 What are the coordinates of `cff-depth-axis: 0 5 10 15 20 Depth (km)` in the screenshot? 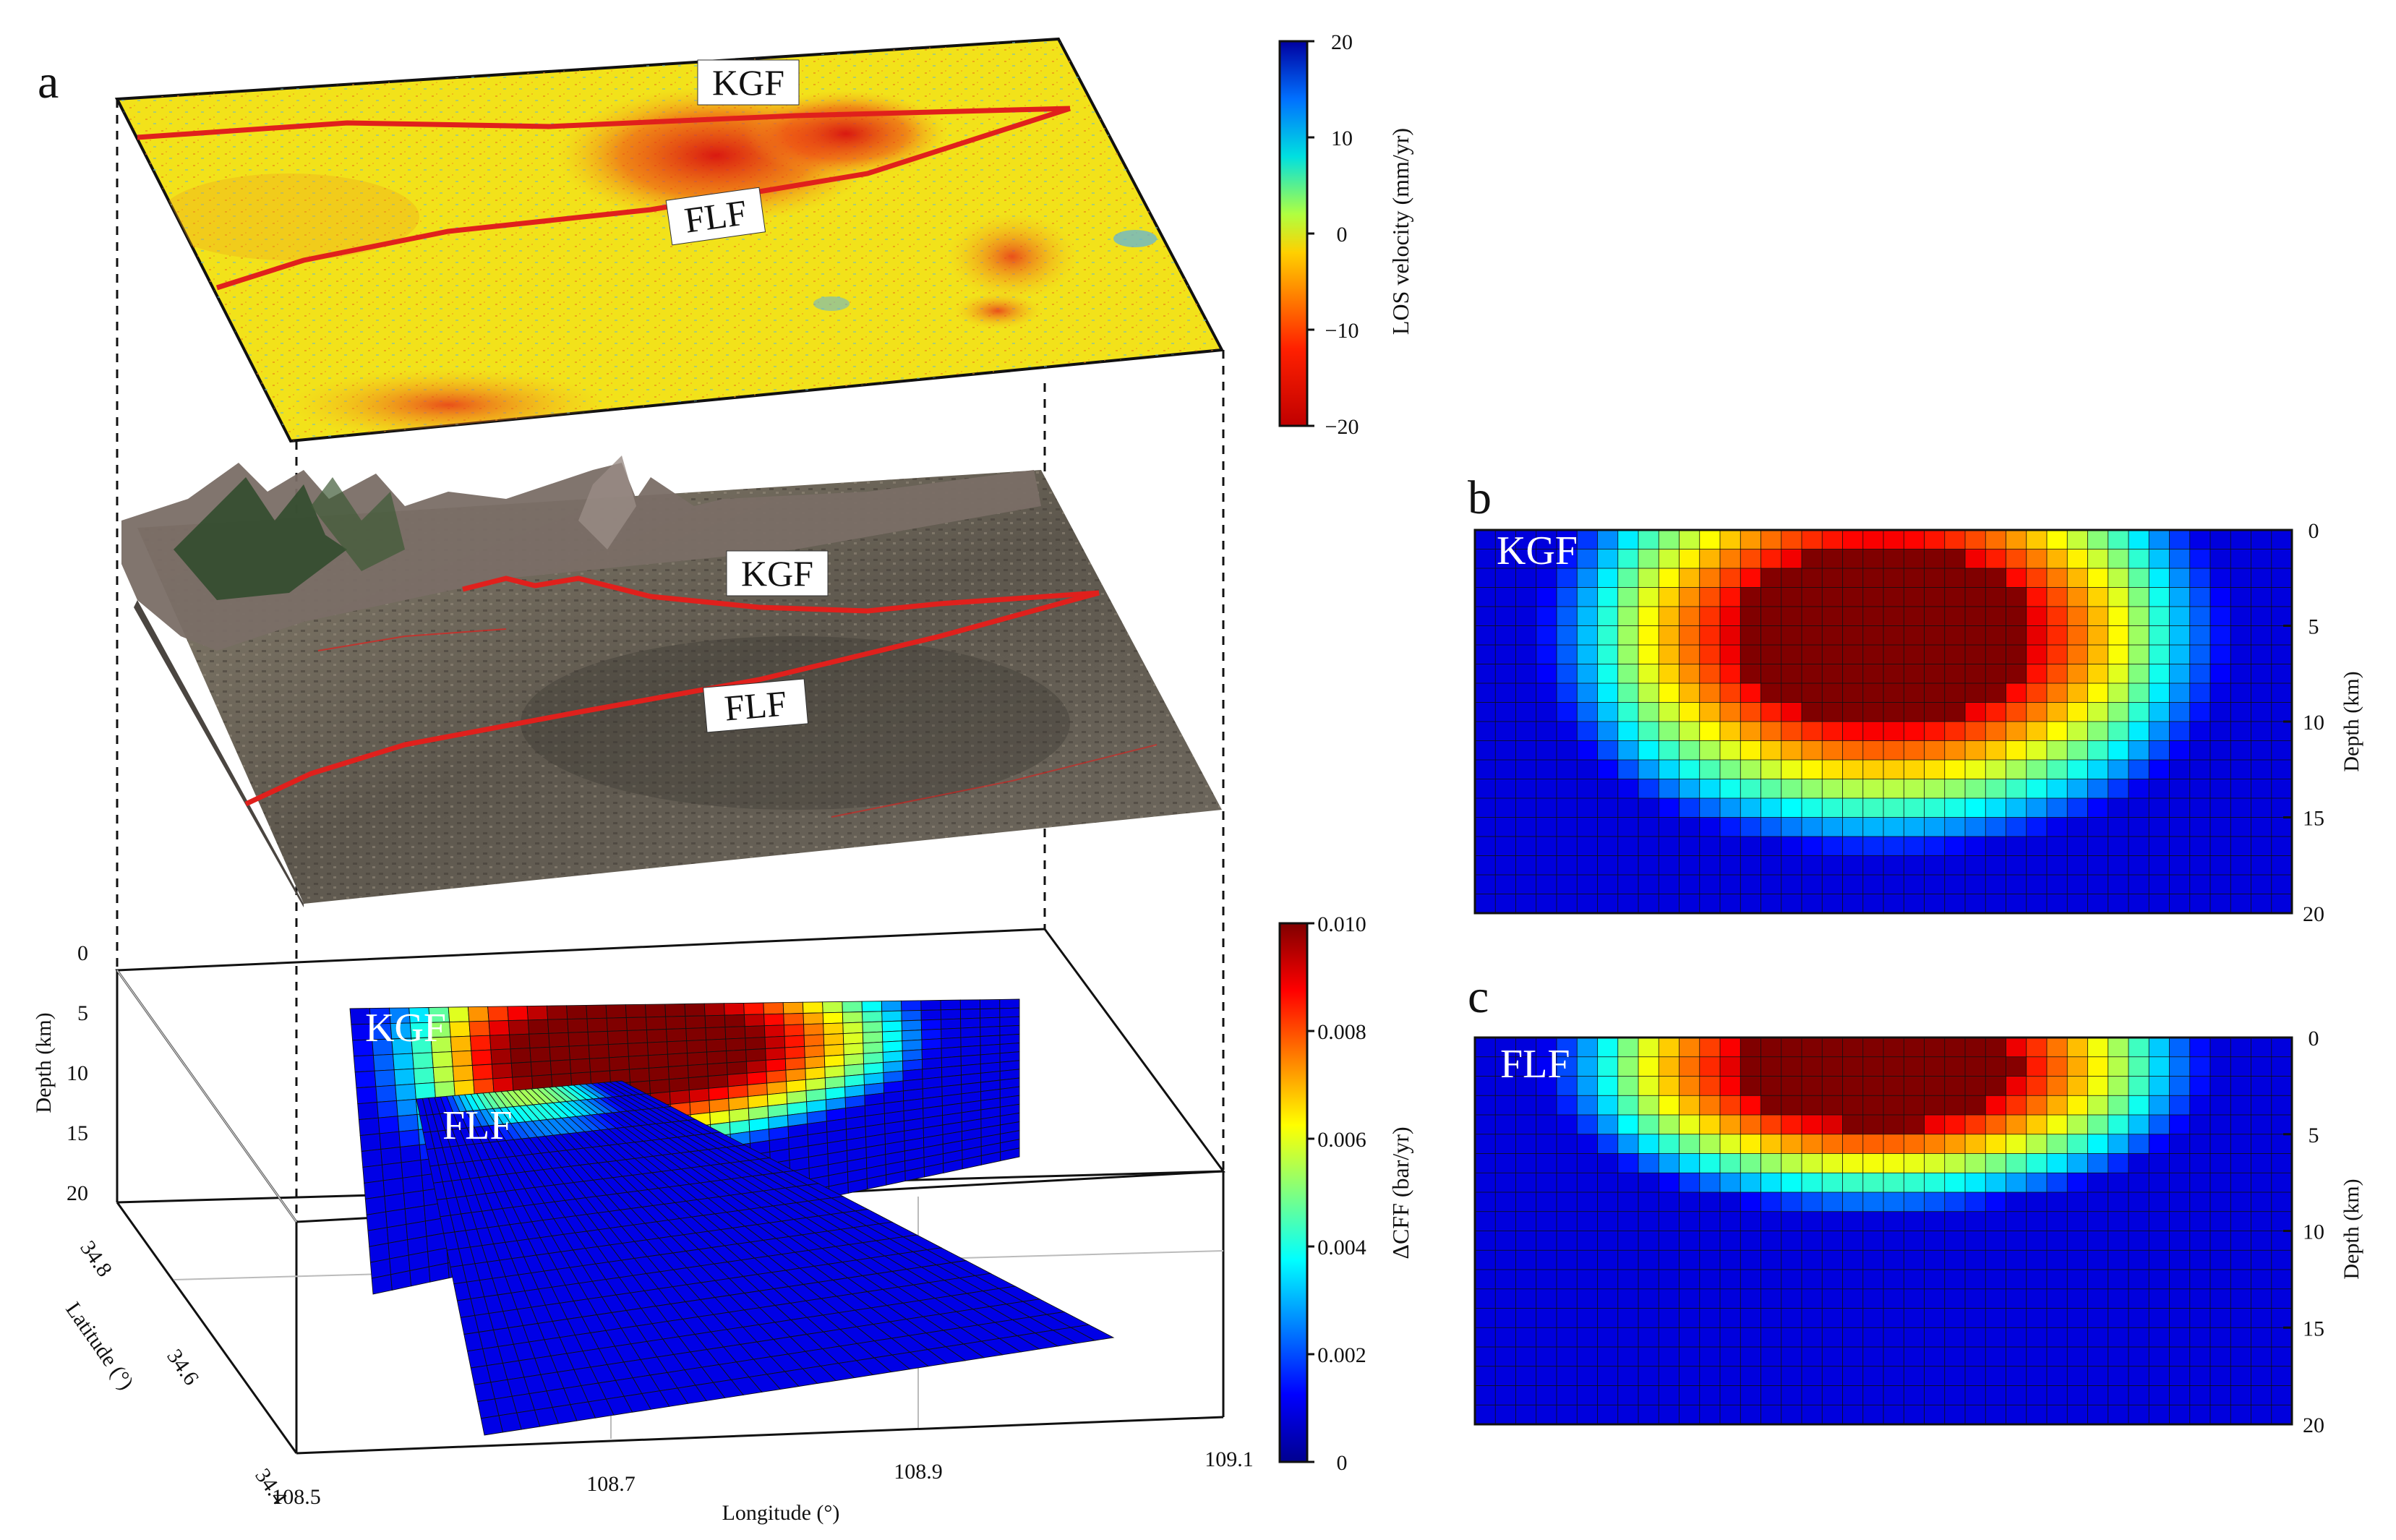 It's located at (60, 1073).